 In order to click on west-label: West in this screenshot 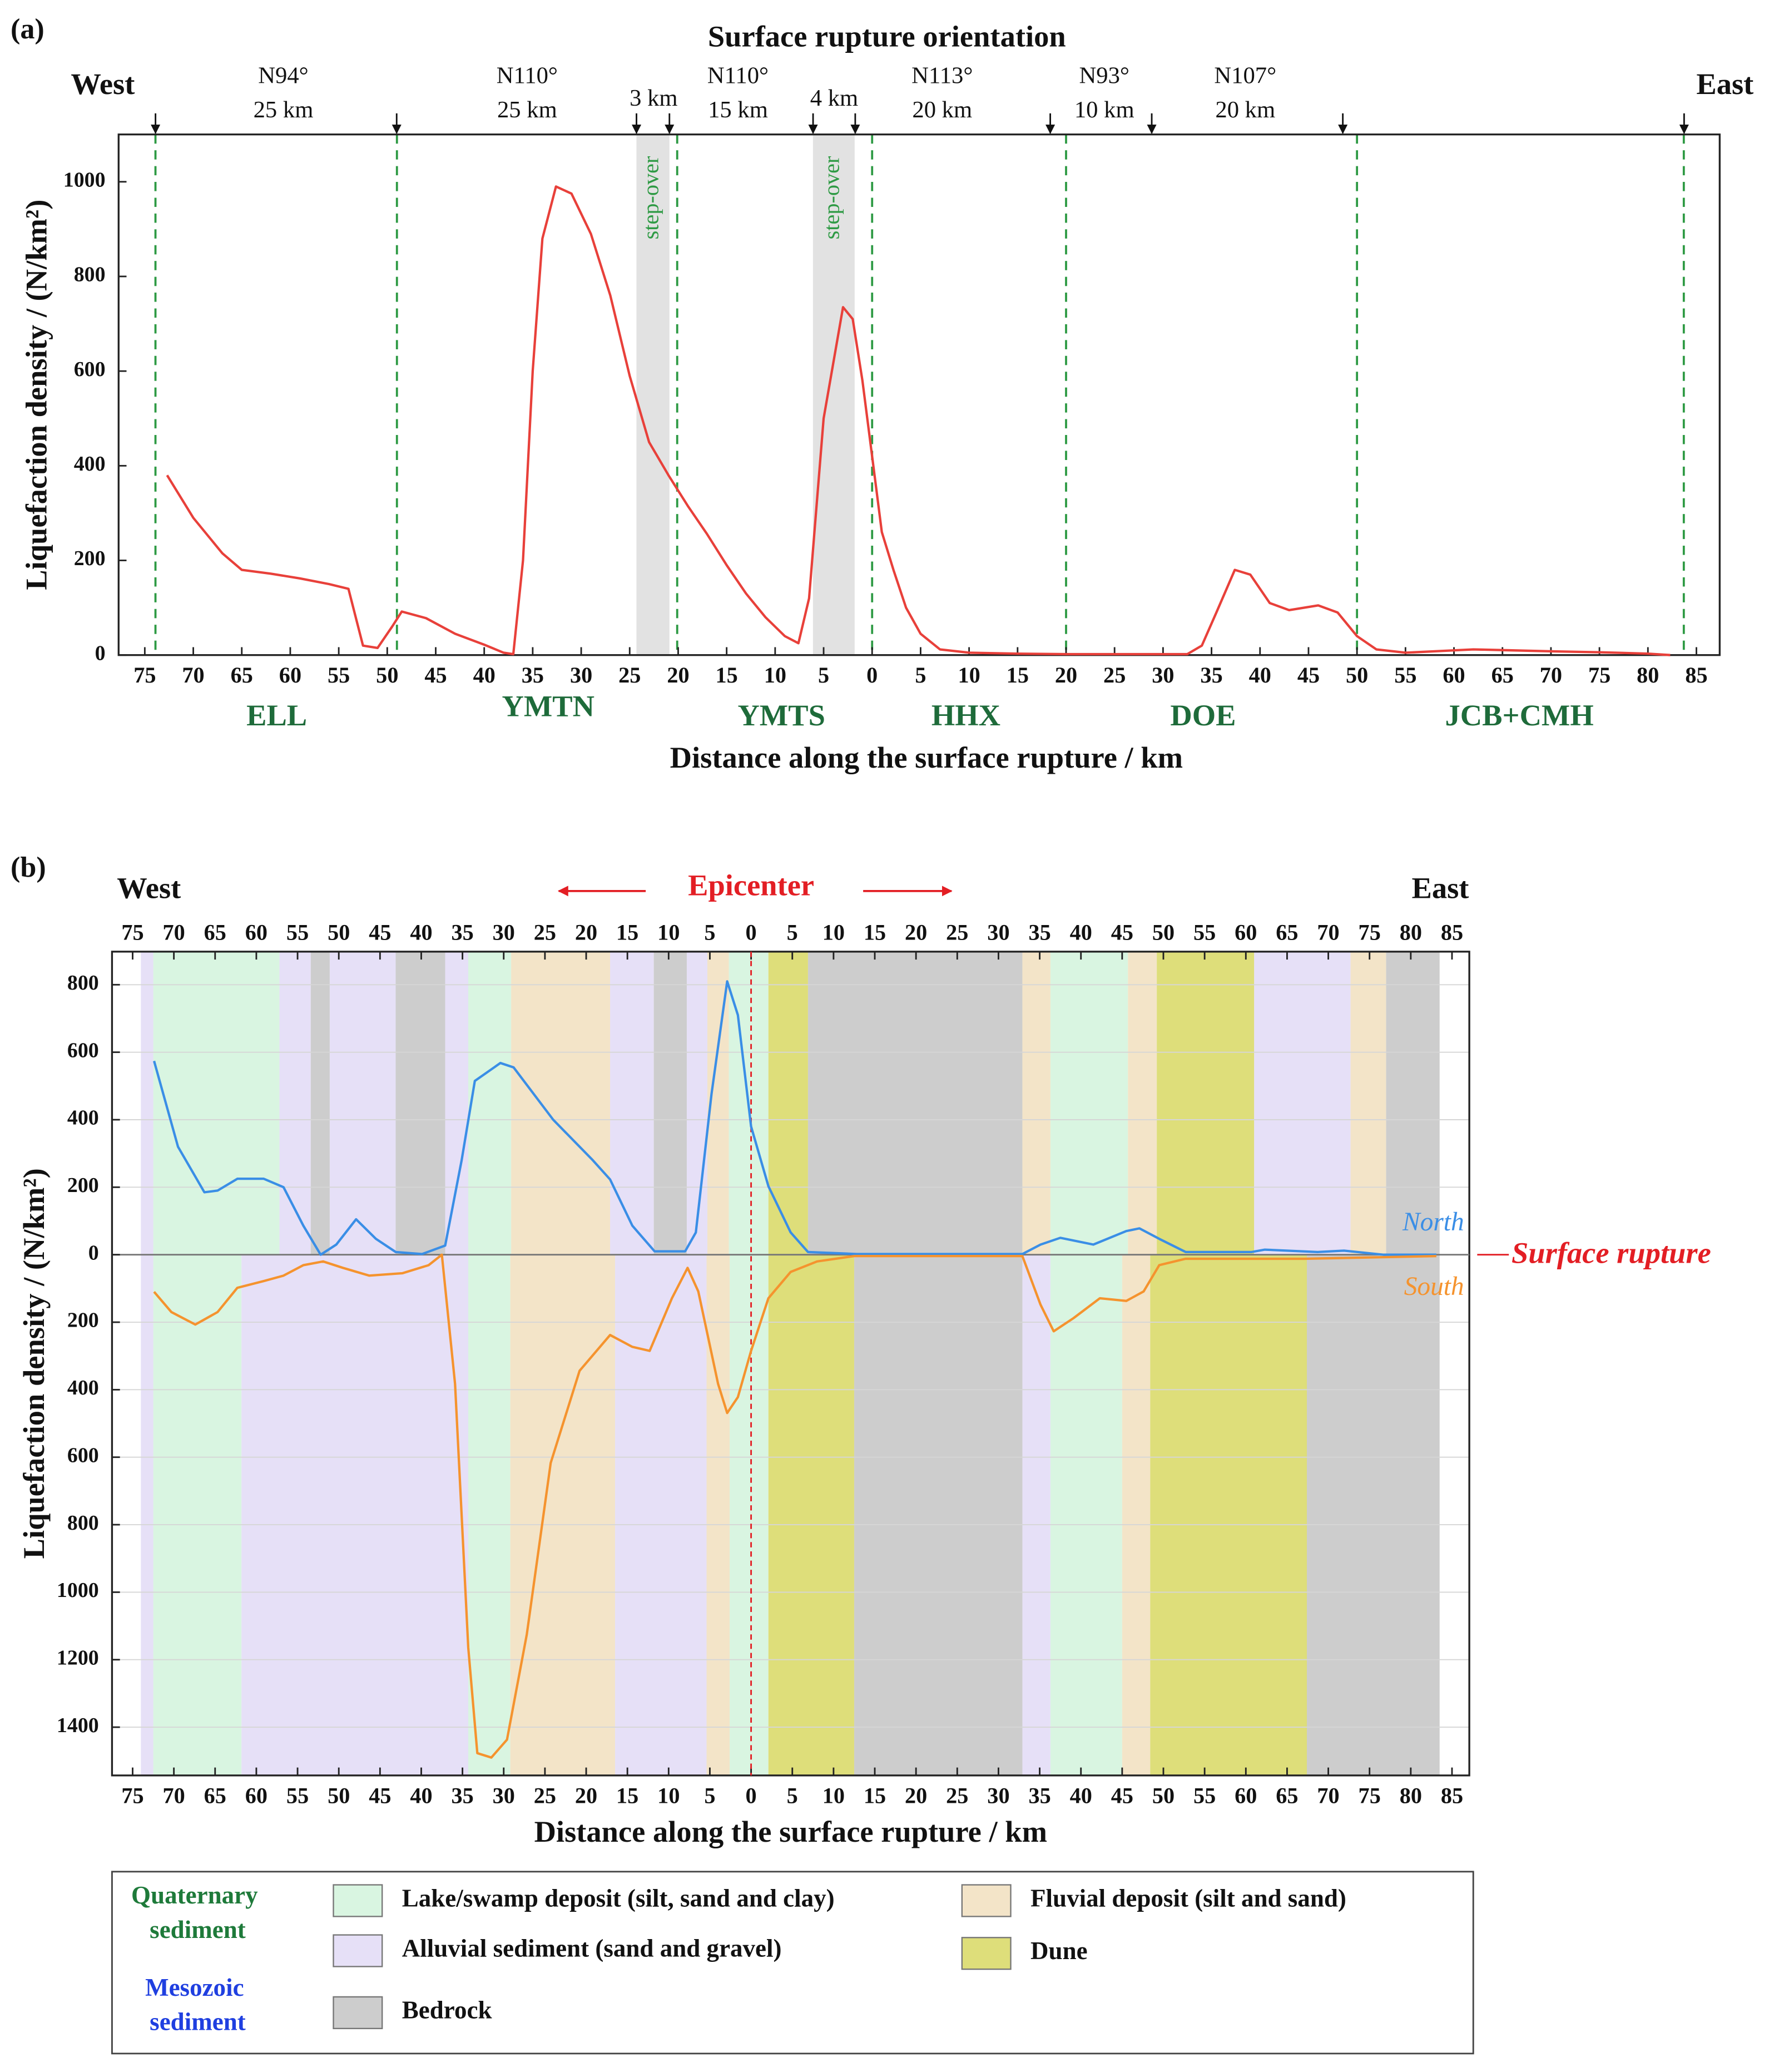, I will do `click(103, 84)`.